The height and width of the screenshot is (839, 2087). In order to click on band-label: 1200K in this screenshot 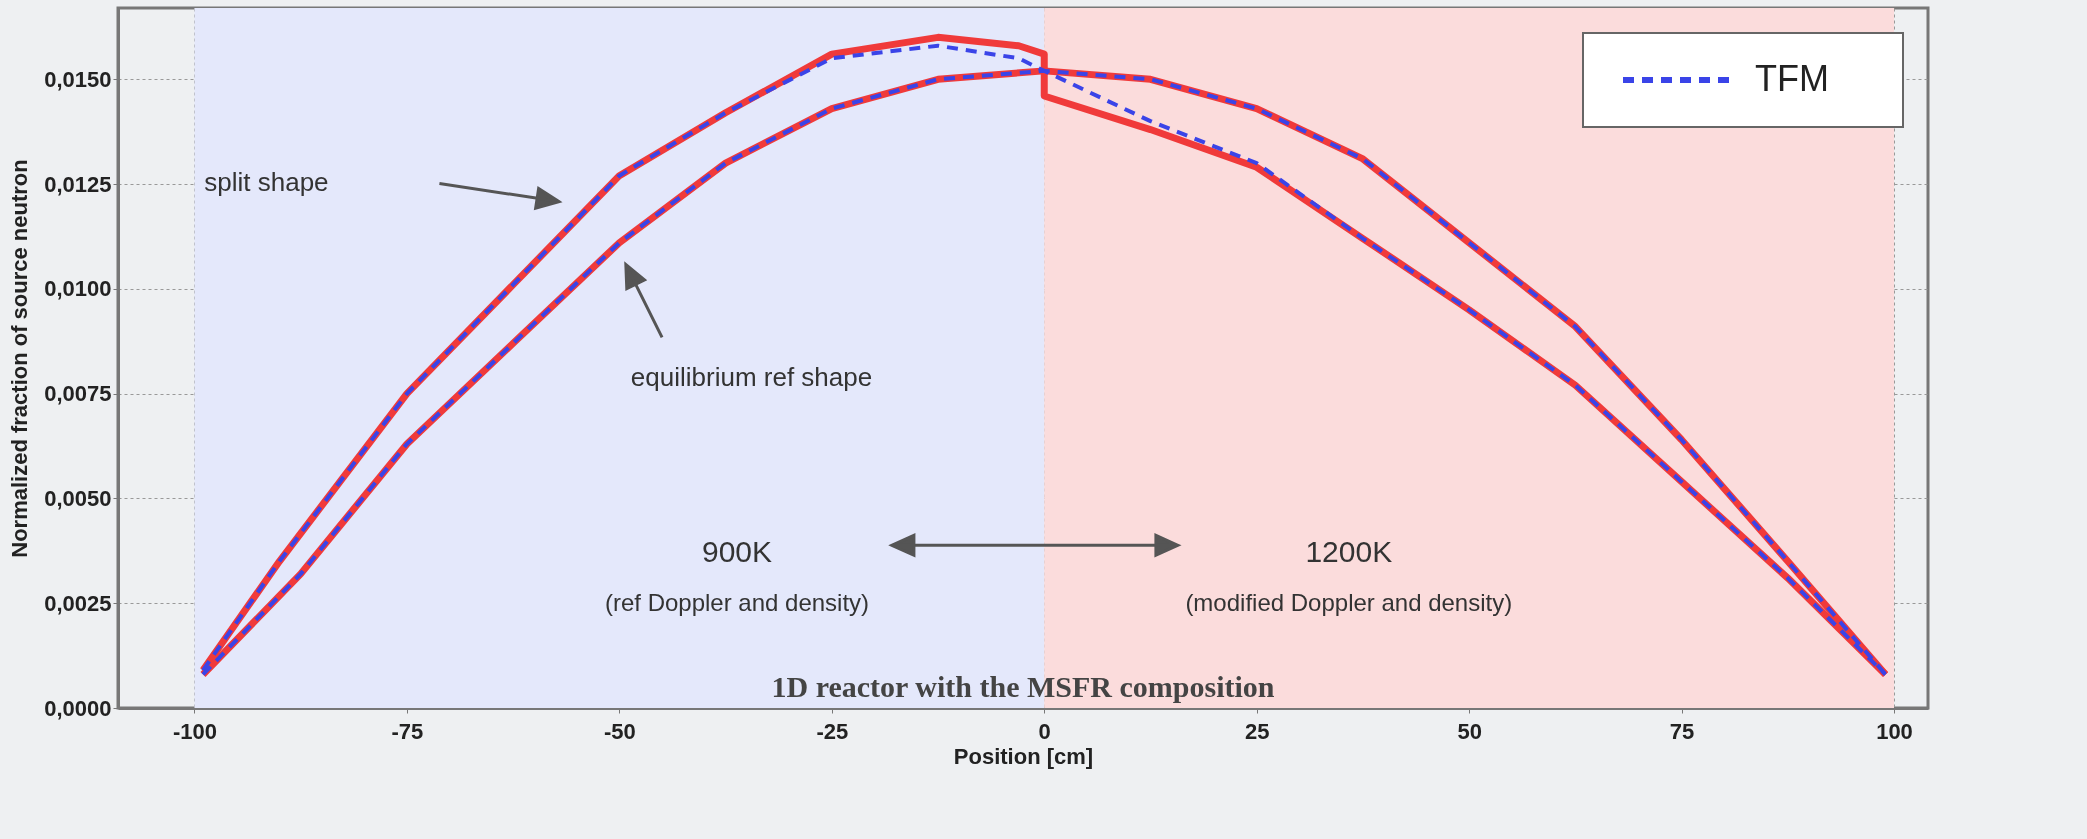, I will do `click(1349, 552)`.